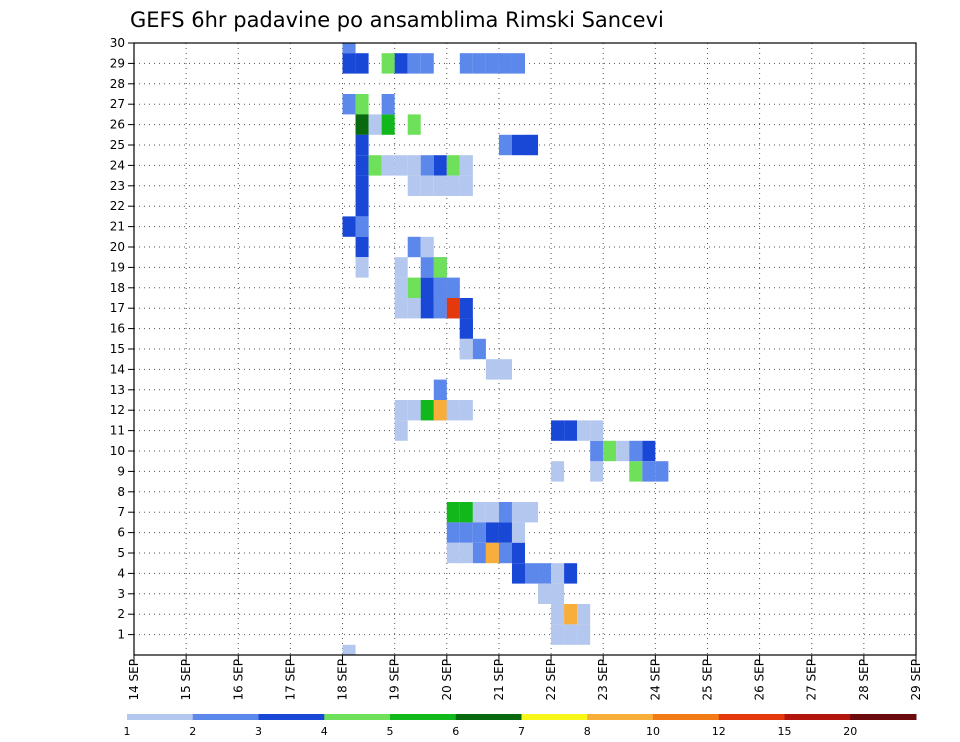  Describe the element at coordinates (850, 731) in the screenshot. I see `colorbar-label: 20` at that location.